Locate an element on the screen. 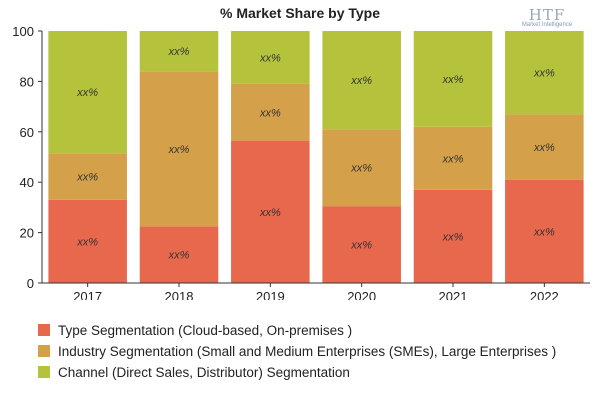 The height and width of the screenshot is (400, 600). bar-segment-2020-s2 is located at coordinates (361, 80).